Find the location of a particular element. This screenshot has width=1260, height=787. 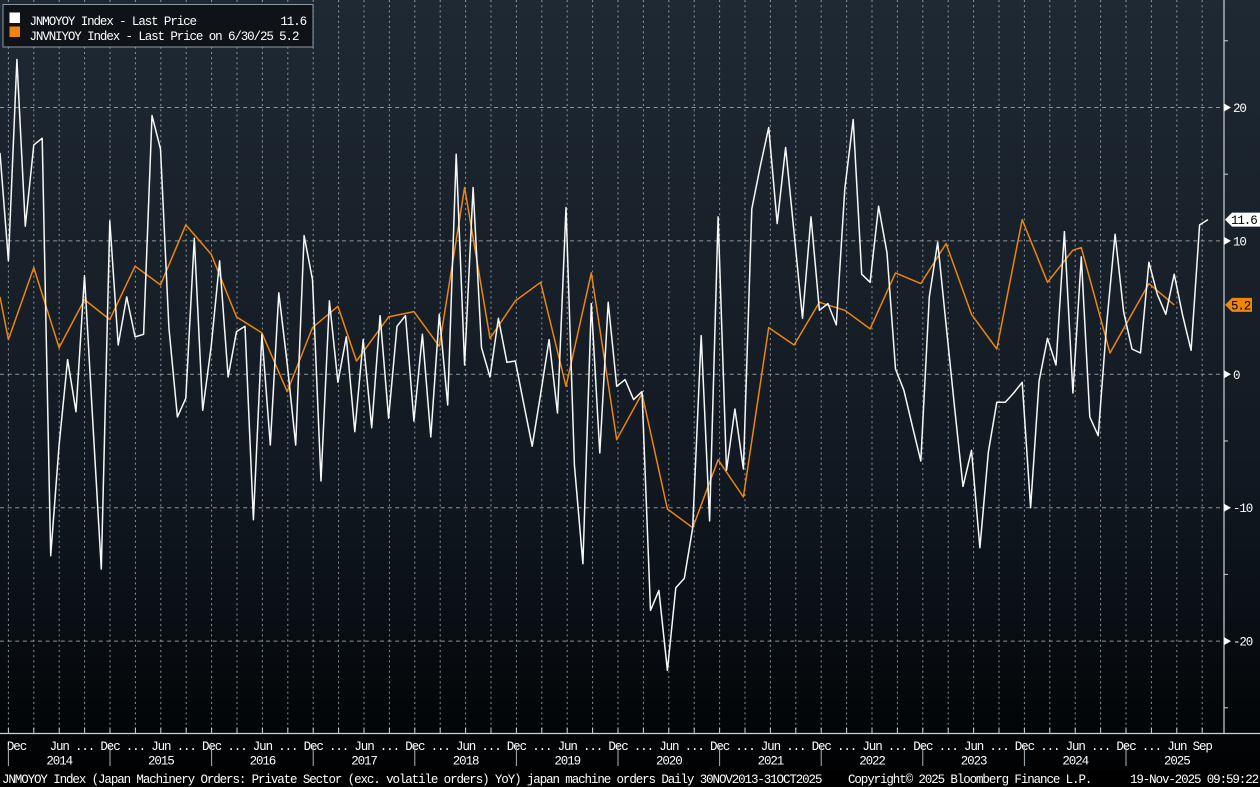

svg-text: 2025 is located at coordinates (1177, 762).